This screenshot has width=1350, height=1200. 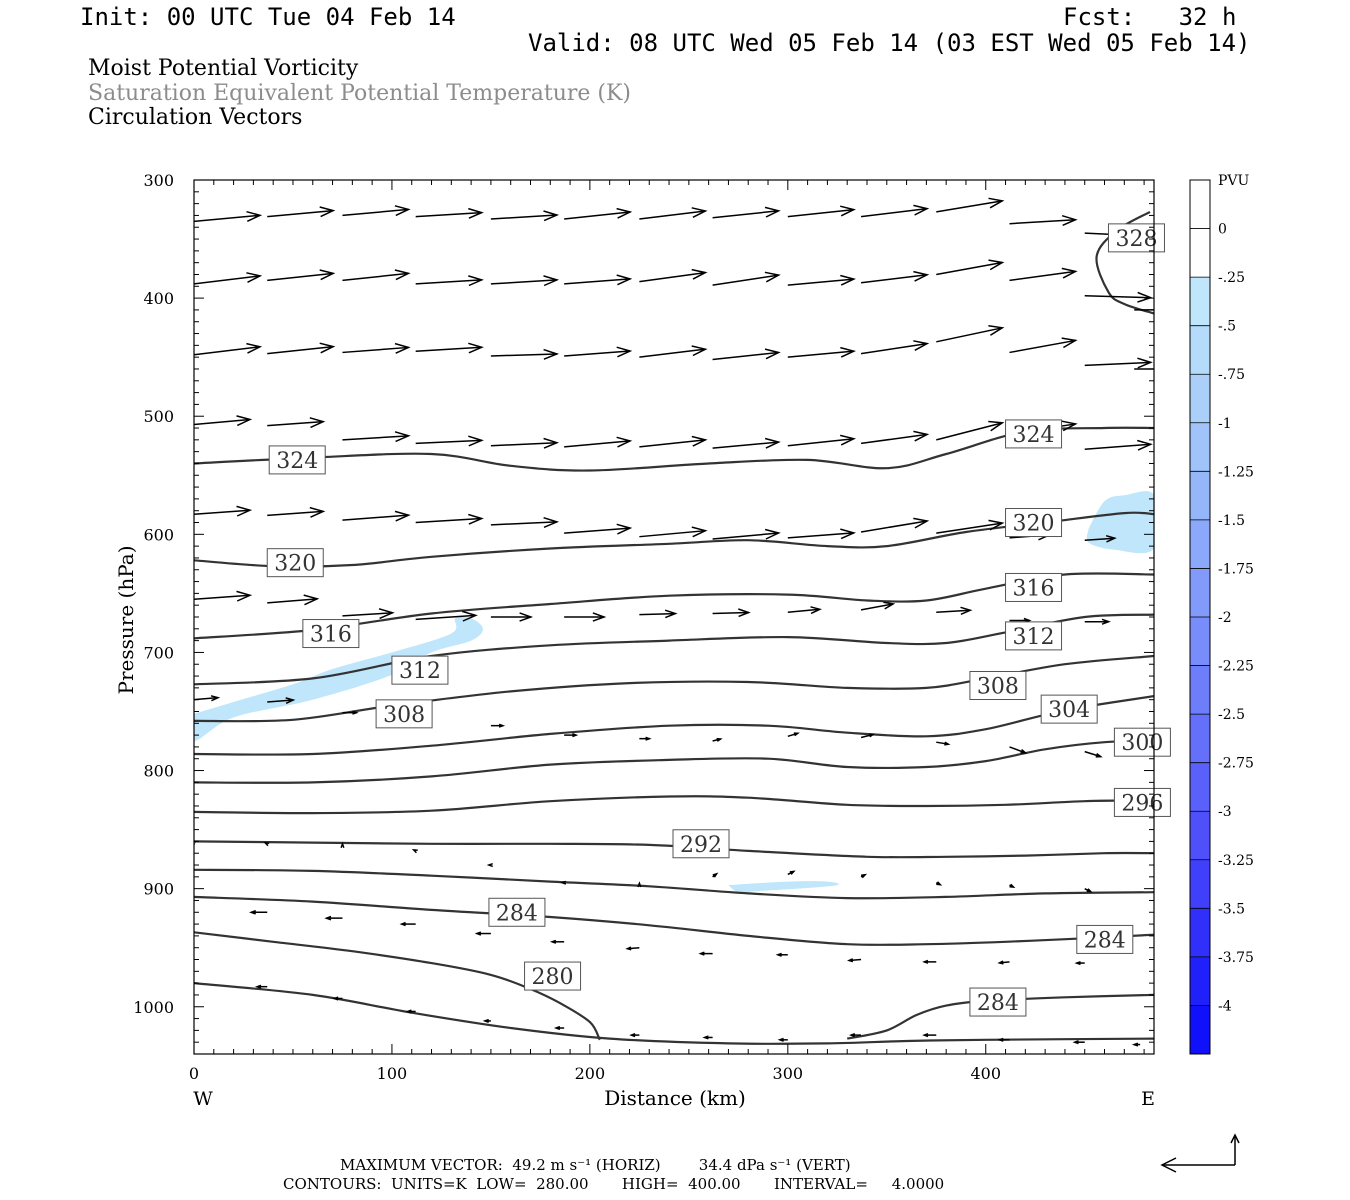 What do you see at coordinates (1225, 618) in the screenshot?
I see `colorbar-label: -2` at bounding box center [1225, 618].